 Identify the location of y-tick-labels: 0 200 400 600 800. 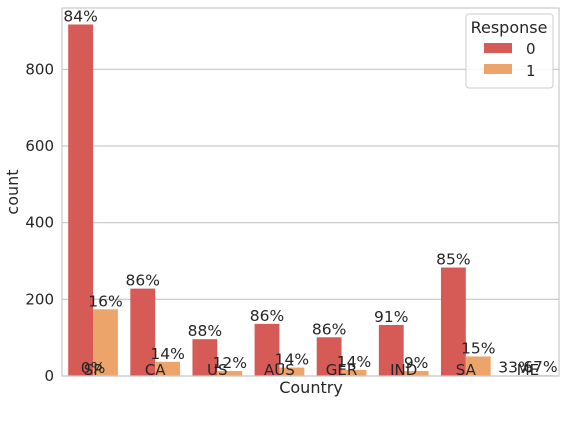
(39, 222).